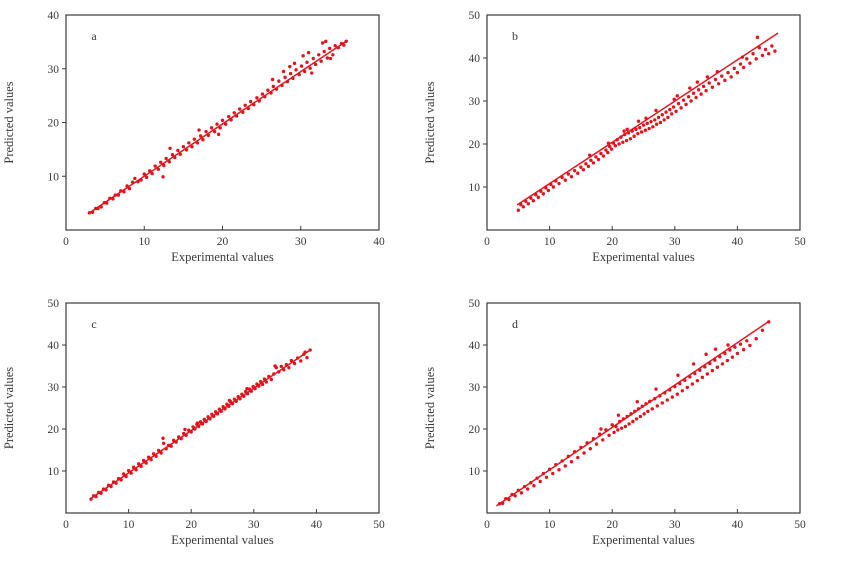 This screenshot has height=563, width=843. I want to click on y-tick-label: 30, so click(475, 388).